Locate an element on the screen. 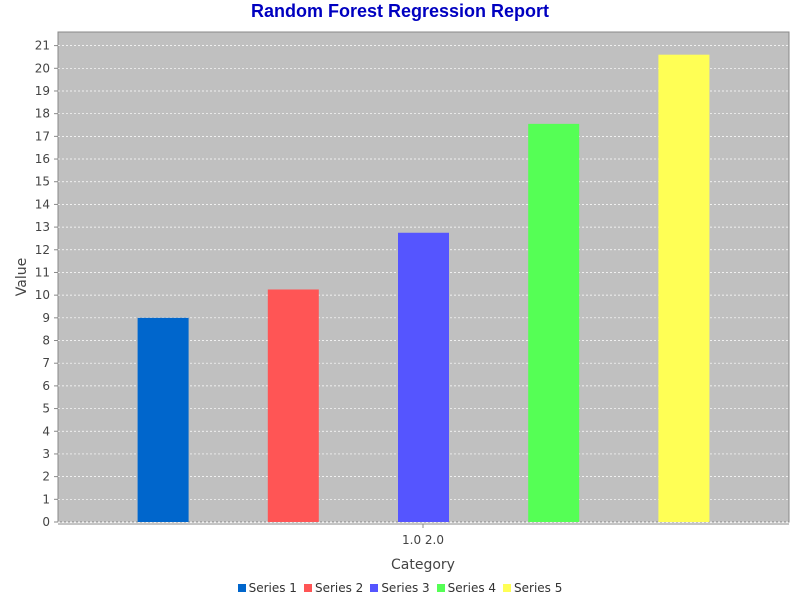  legend-label: Series 2 is located at coordinates (339, 588).